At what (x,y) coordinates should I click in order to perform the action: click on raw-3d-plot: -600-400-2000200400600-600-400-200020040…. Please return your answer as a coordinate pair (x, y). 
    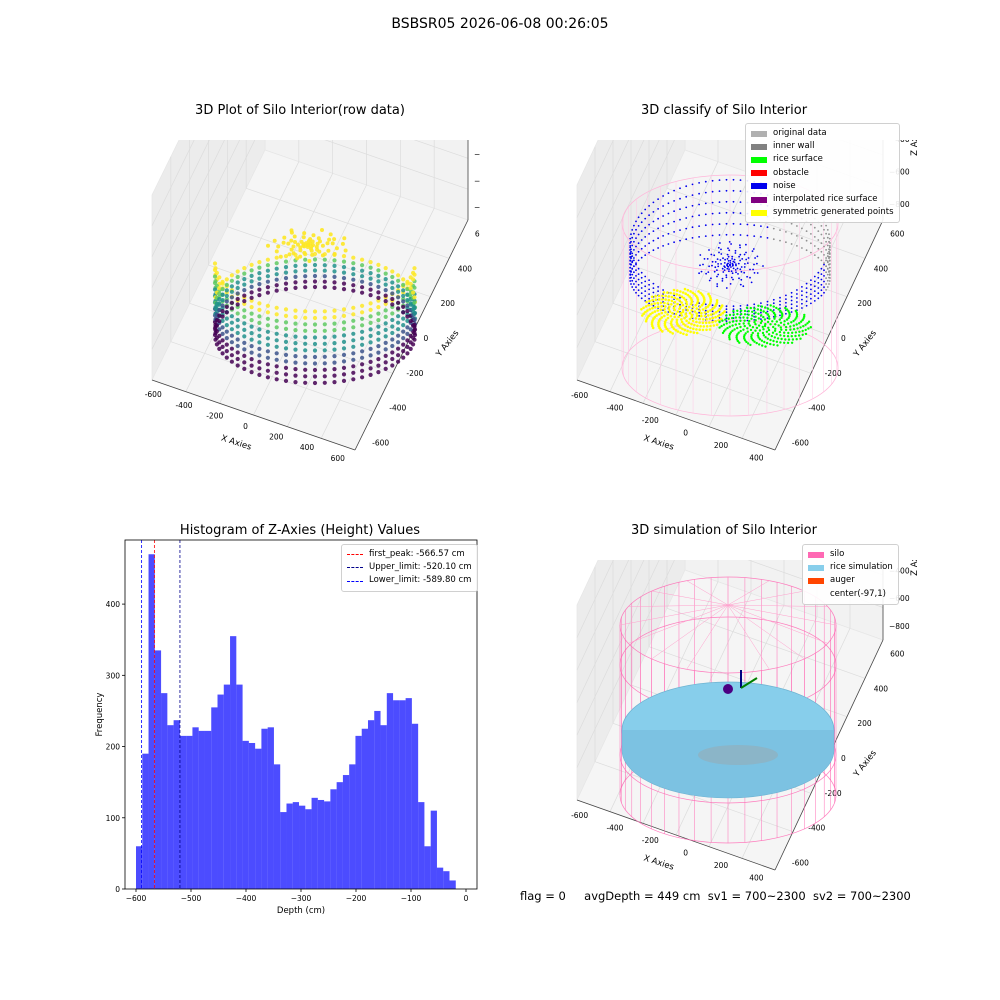
    Looking at the image, I should click on (310, 305).